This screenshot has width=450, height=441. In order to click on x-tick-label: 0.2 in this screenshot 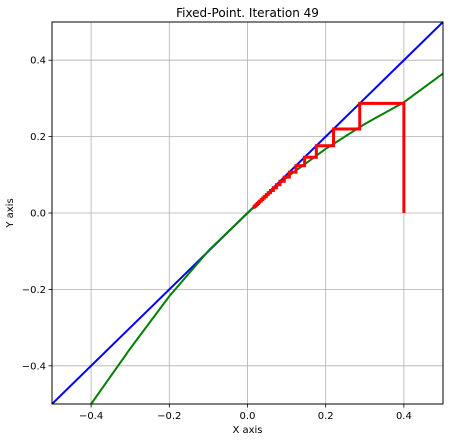, I will do `click(326, 416)`.